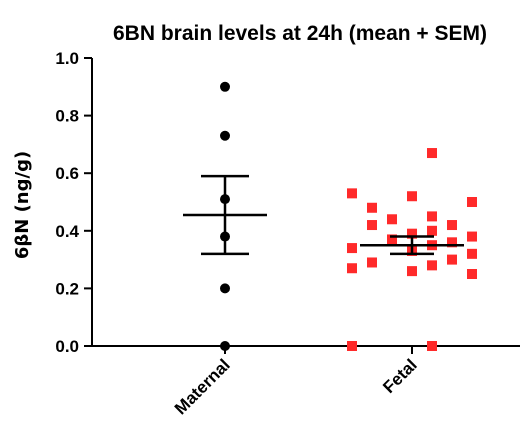 The image size is (525, 430). Describe the element at coordinates (306, 381) in the screenshot. I see `x-axis: Maternal Fetal` at that location.